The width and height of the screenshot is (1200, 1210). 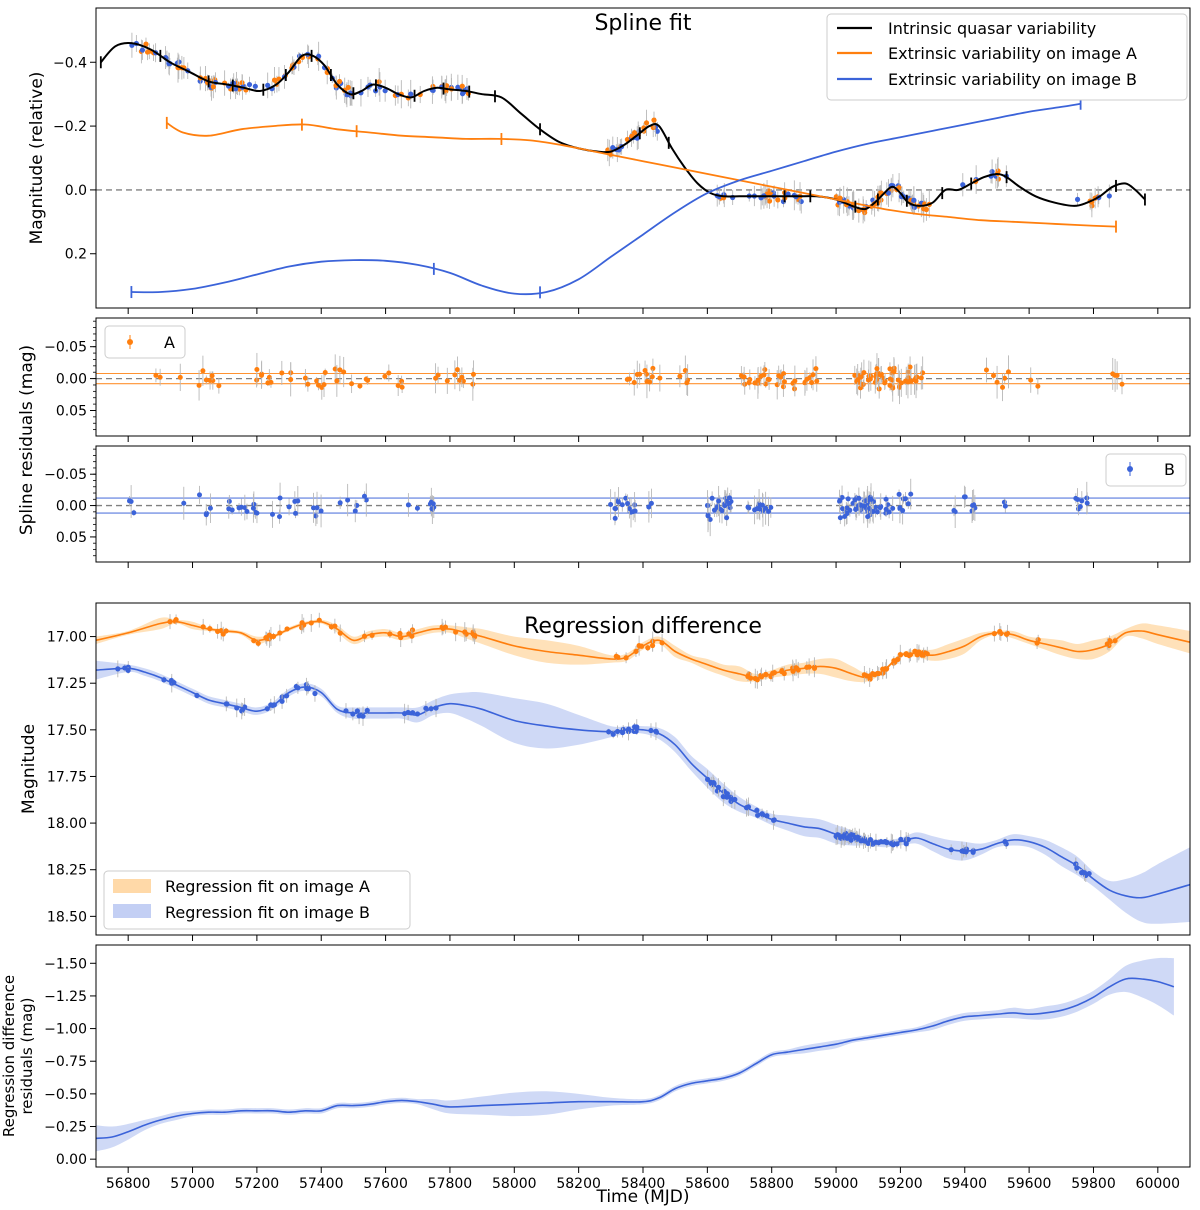 What do you see at coordinates (639, 378) in the screenshot?
I see `residual-points-A` at bounding box center [639, 378].